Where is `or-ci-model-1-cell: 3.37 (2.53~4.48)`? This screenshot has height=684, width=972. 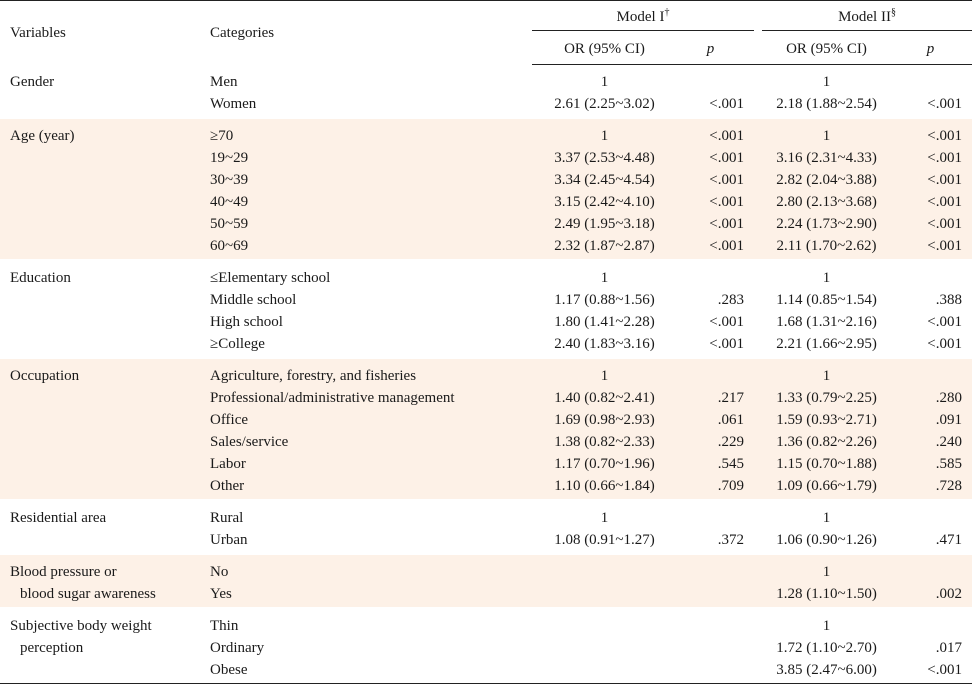
or-ci-model-1-cell: 3.37 (2.53~4.48) is located at coordinates (604, 158).